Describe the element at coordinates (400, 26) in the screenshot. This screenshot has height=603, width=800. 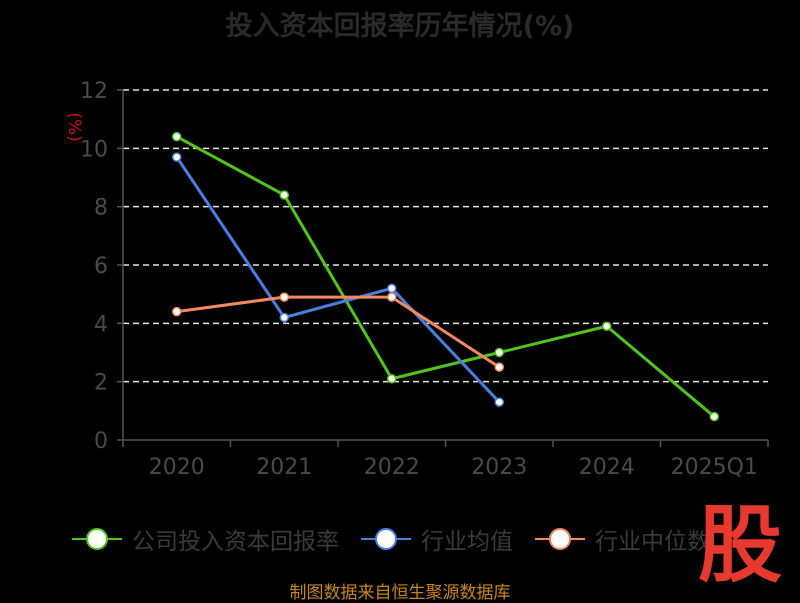
I see `chart-title: 投入资本回报率历年情况(%)` at that location.